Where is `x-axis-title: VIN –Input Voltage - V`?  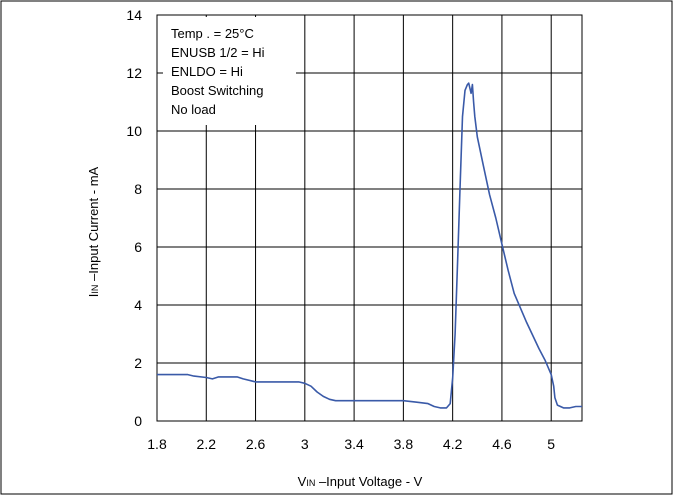
x-axis-title: VIN –Input Voltage - V is located at coordinates (360, 481).